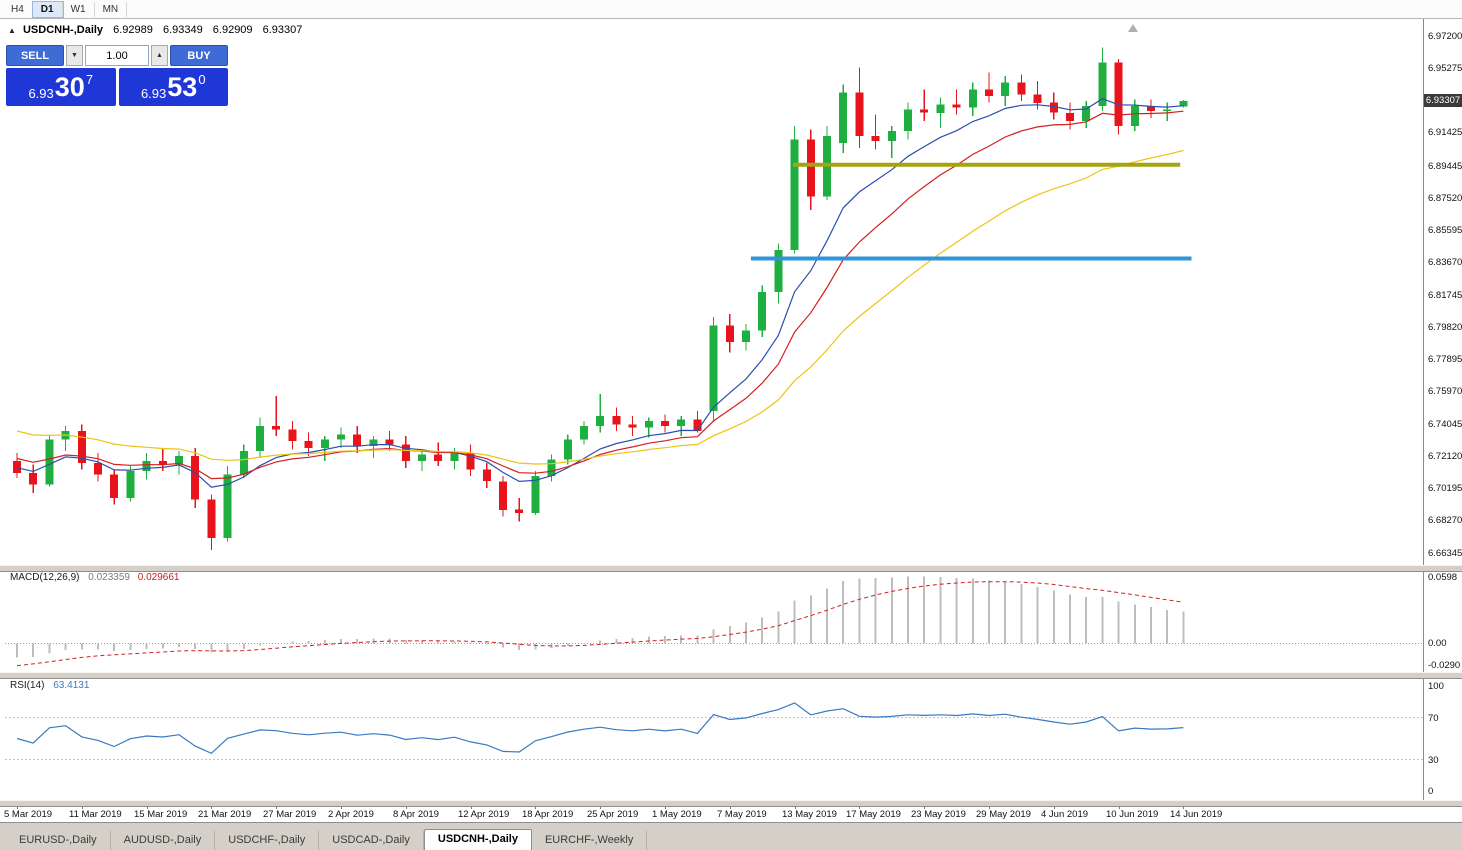 The height and width of the screenshot is (850, 1462). Describe the element at coordinates (35, 55) in the screenshot. I see `sell-button: SELL` at that location.